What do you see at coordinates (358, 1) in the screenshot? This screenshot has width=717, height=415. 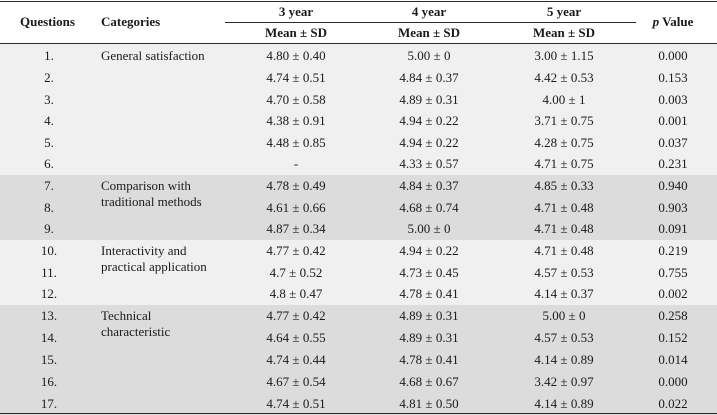 I see `top-rule` at bounding box center [358, 1].